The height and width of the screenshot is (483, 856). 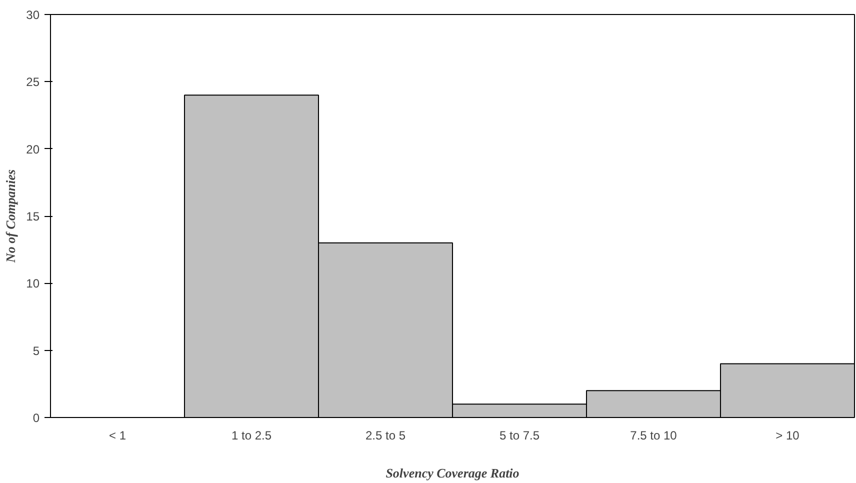 I want to click on y-tick-label: 5, so click(x=36, y=351).